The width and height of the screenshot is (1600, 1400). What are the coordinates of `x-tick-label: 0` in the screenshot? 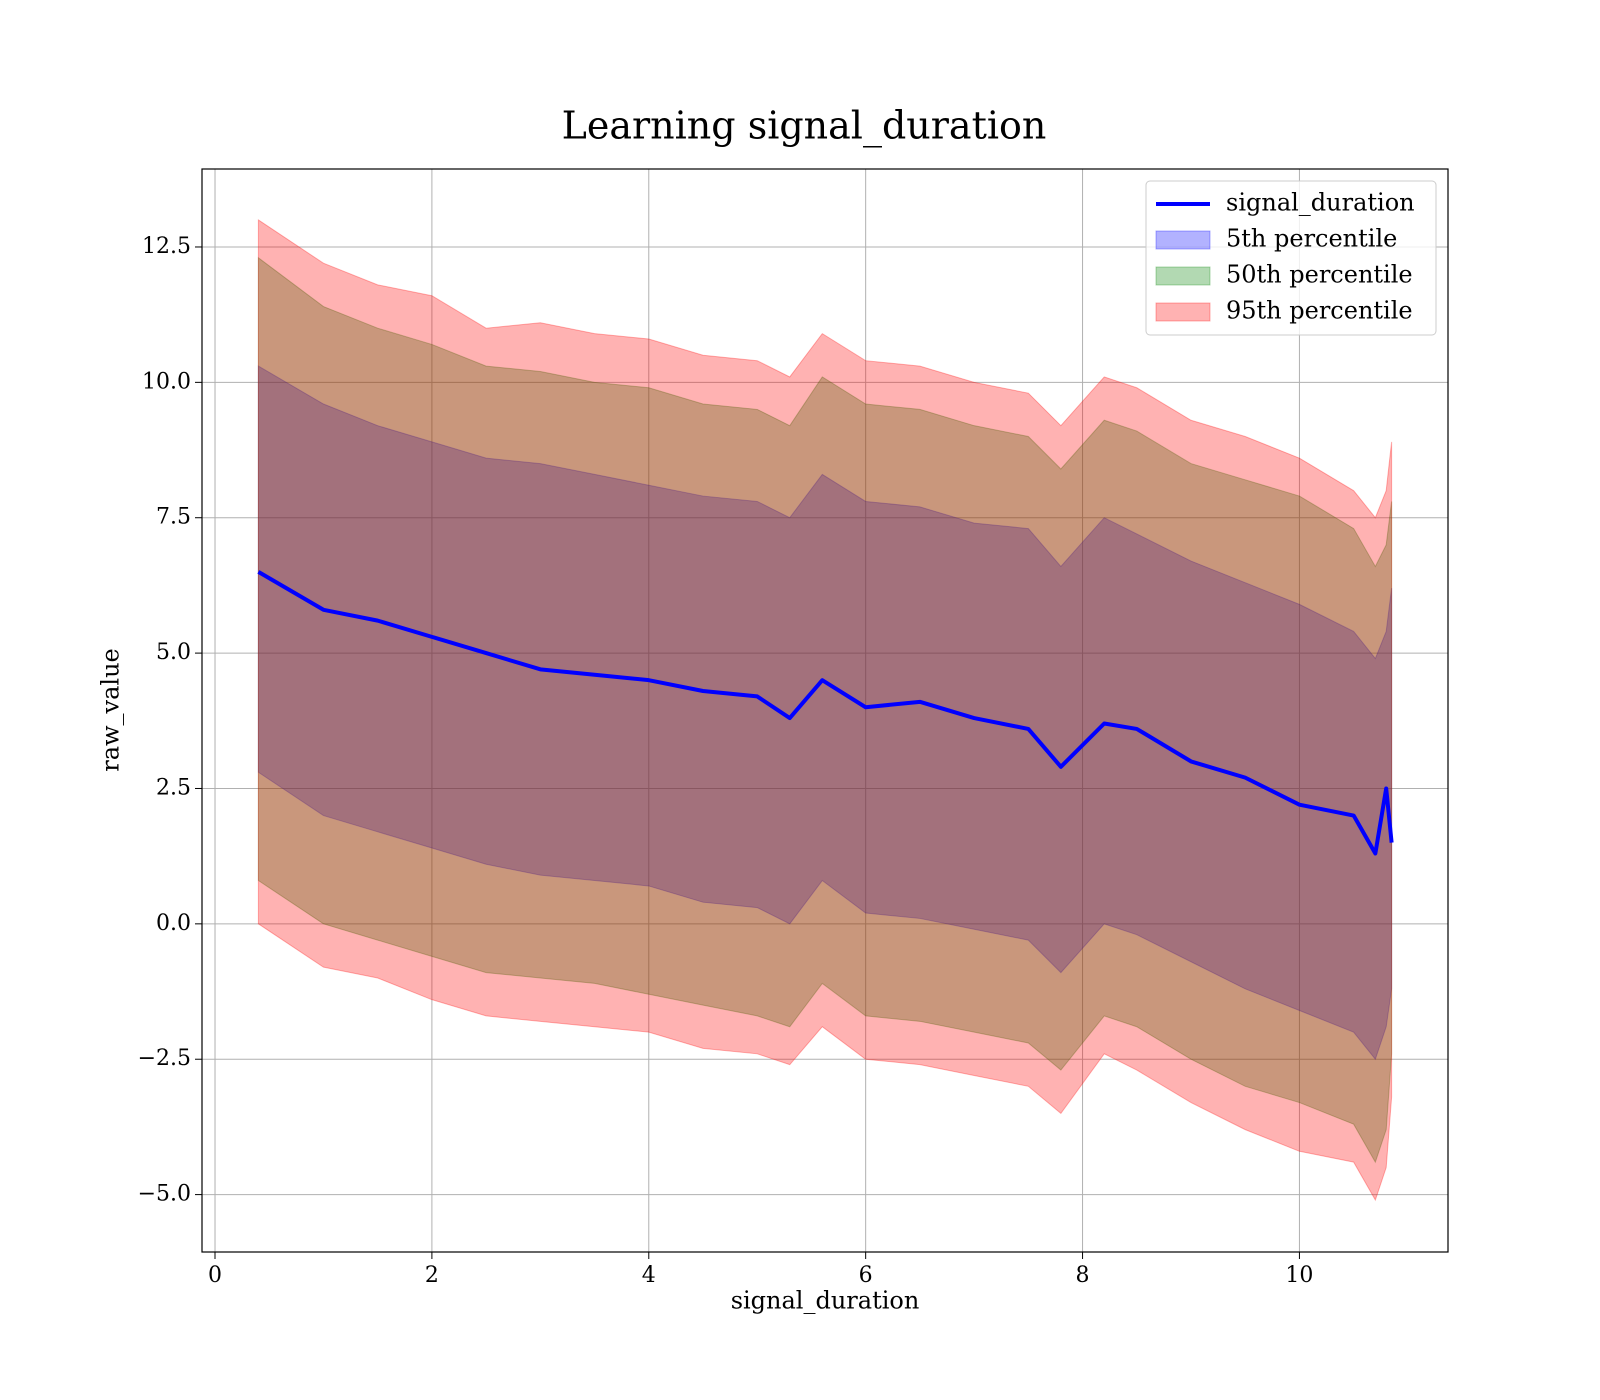 It's located at (215, 1275).